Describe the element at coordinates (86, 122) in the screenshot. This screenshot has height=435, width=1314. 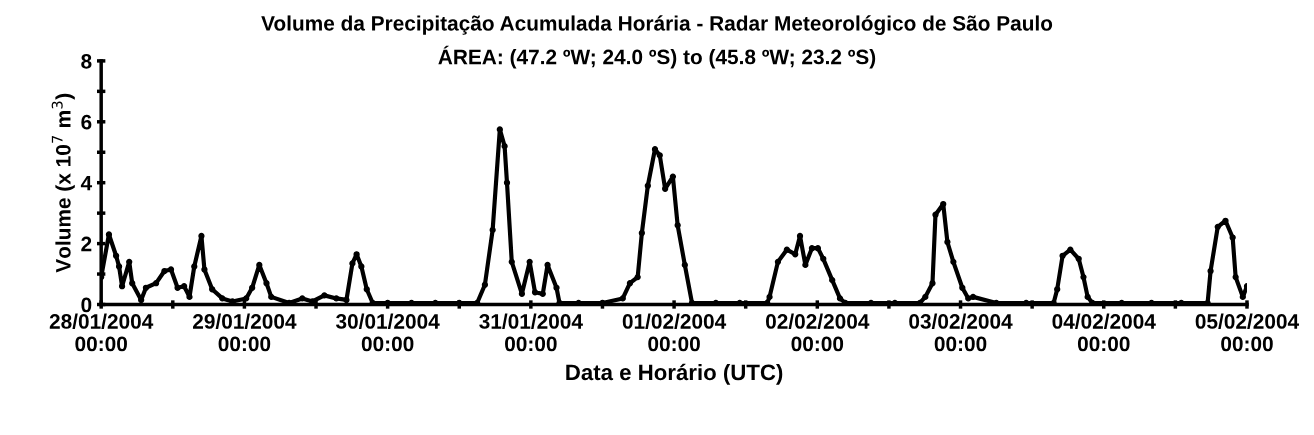
I see `y-tick-label: 6` at that location.